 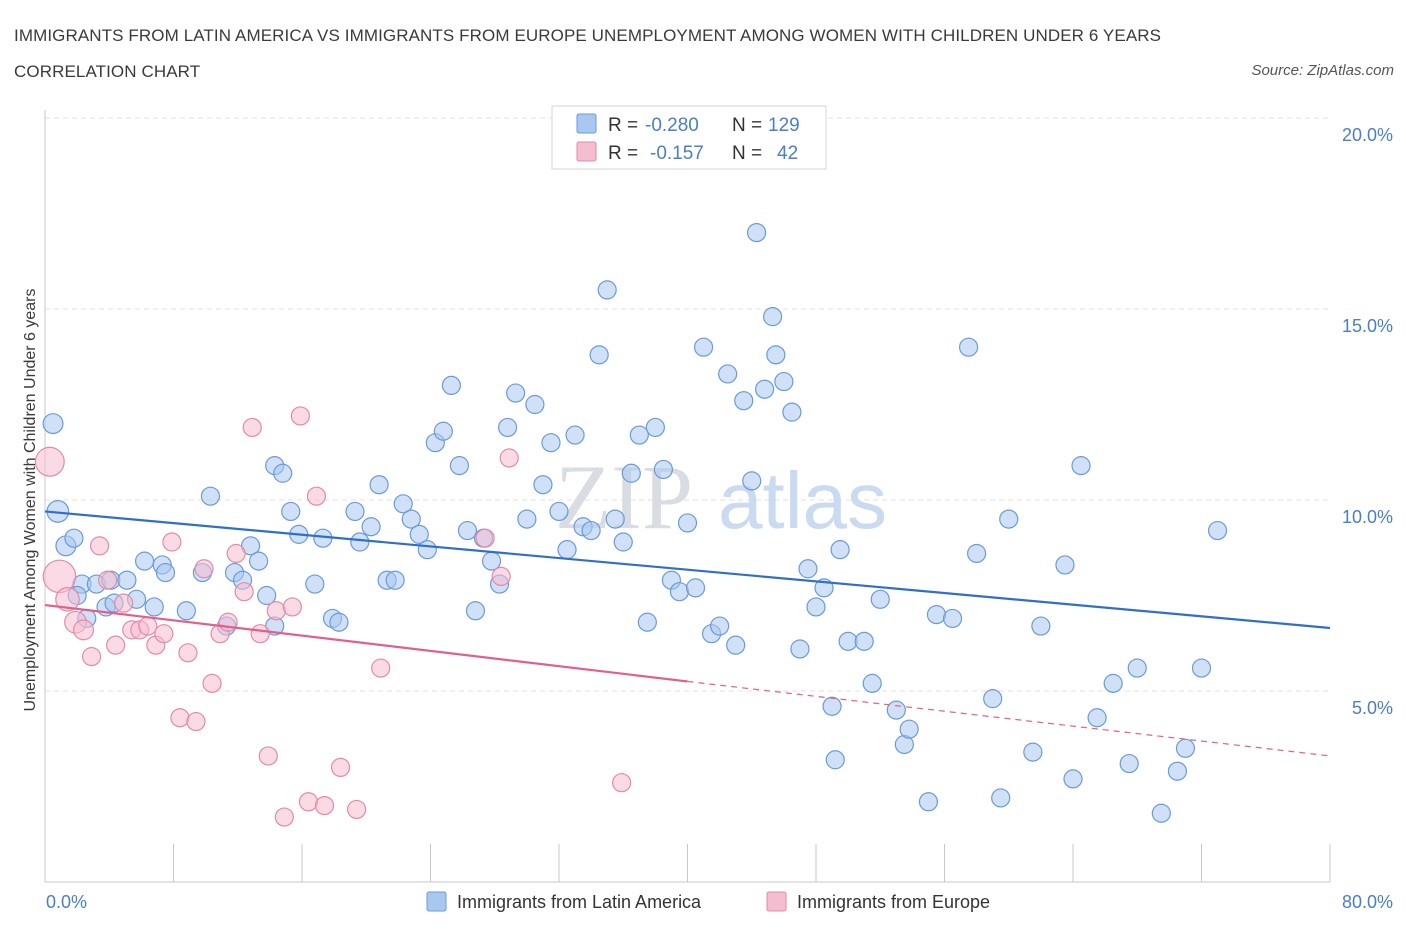 What do you see at coordinates (784, 125) in the screenshot?
I see `legend-n-value-latin: 129` at bounding box center [784, 125].